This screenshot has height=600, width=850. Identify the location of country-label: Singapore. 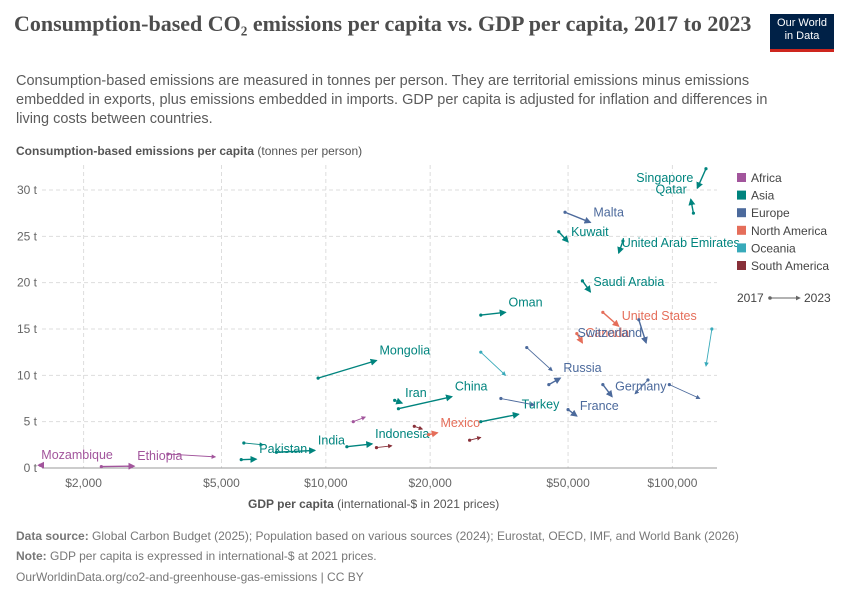
(664, 178).